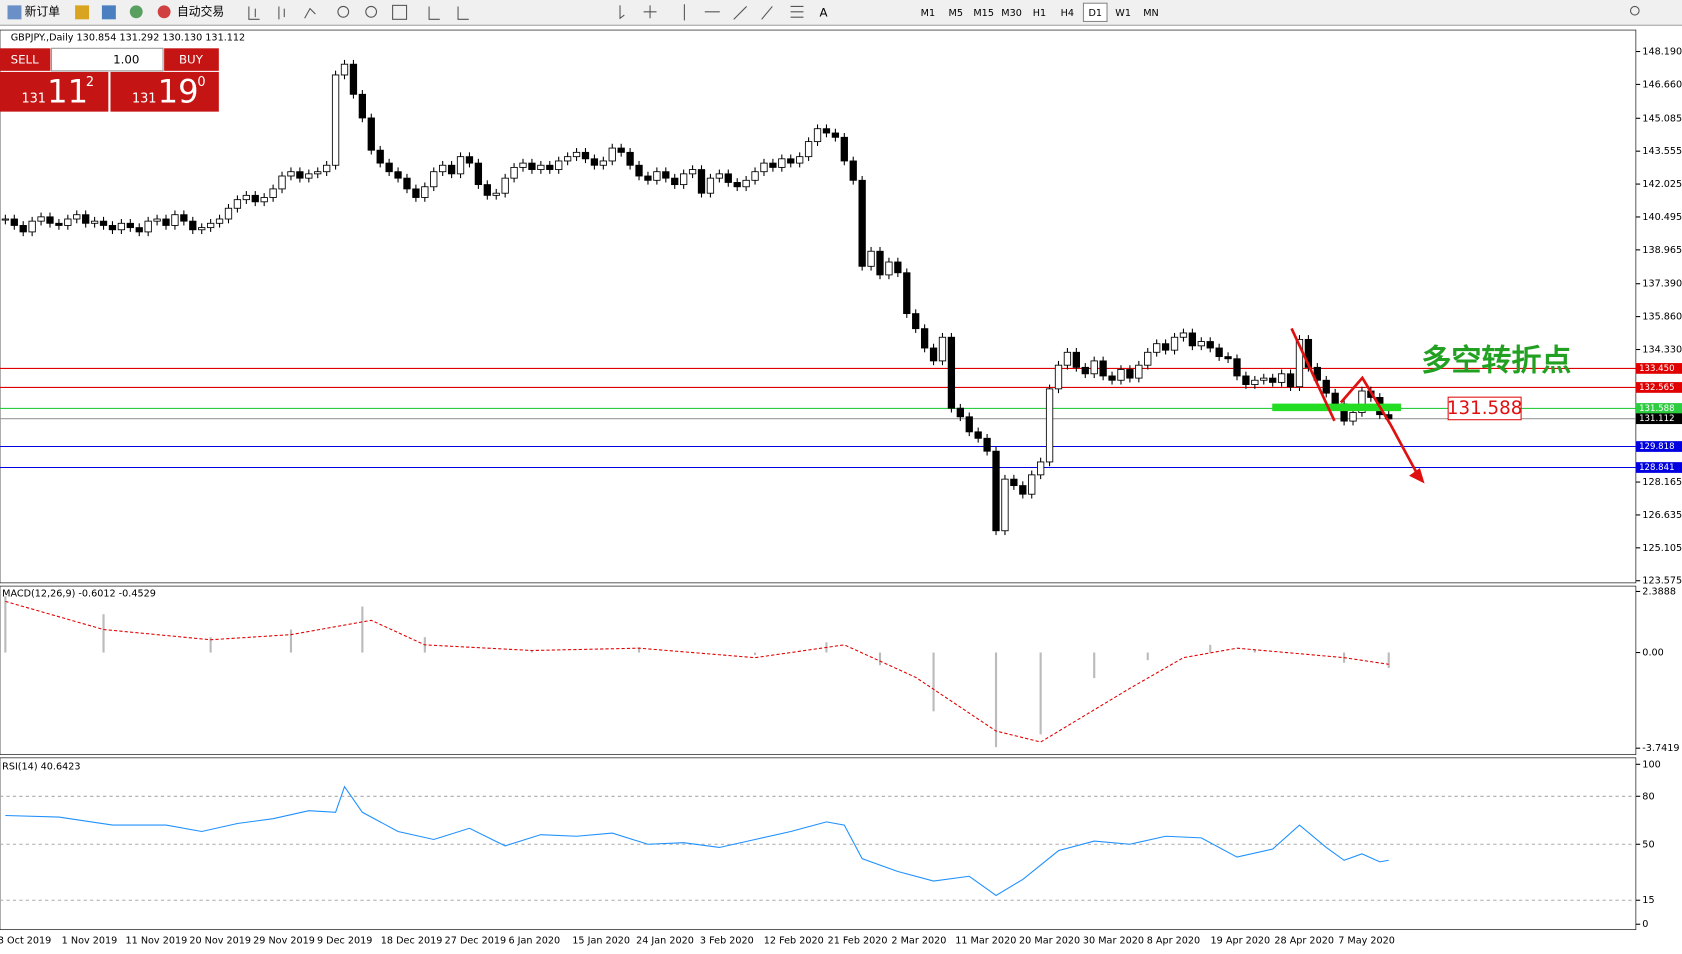  What do you see at coordinates (344, 940) in the screenshot?
I see `x-tick-label: 9 Dec 2019` at bounding box center [344, 940].